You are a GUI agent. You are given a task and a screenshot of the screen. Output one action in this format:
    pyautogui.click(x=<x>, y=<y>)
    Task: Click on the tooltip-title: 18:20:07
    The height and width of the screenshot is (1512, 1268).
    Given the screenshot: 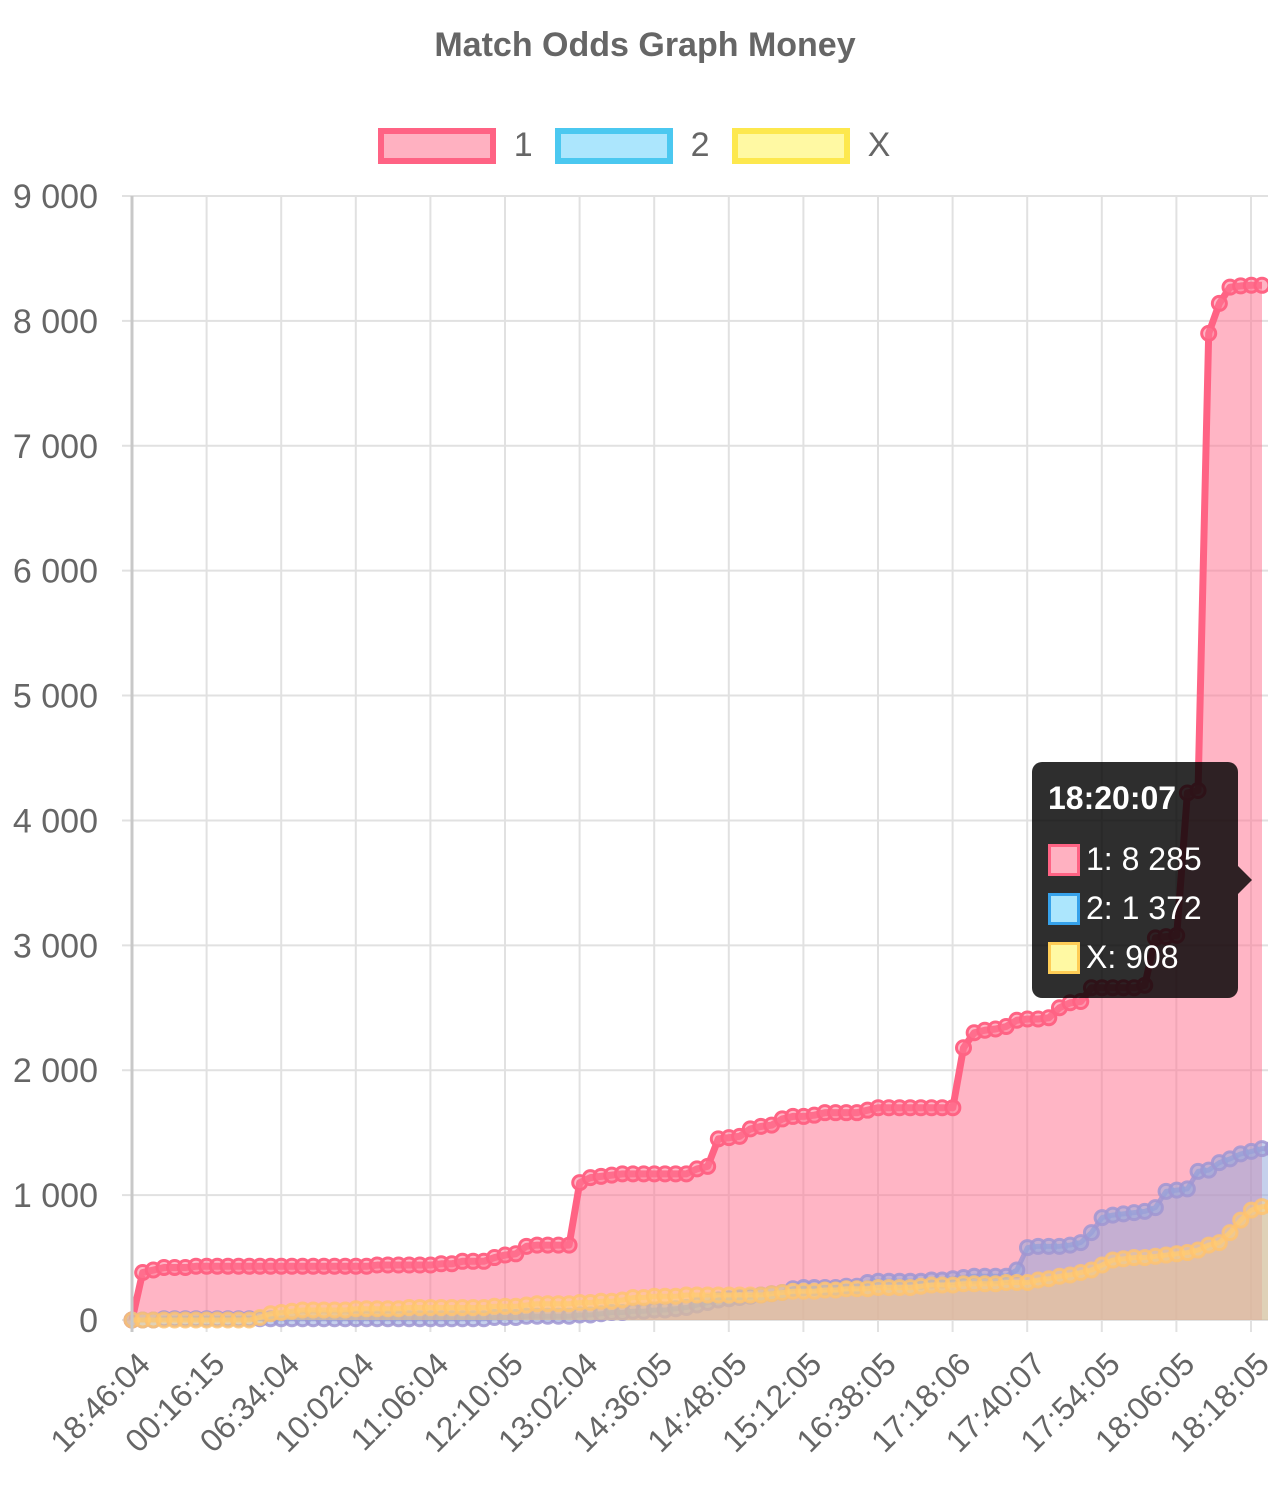 What is the action you would take?
    pyautogui.click(x=1112, y=798)
    